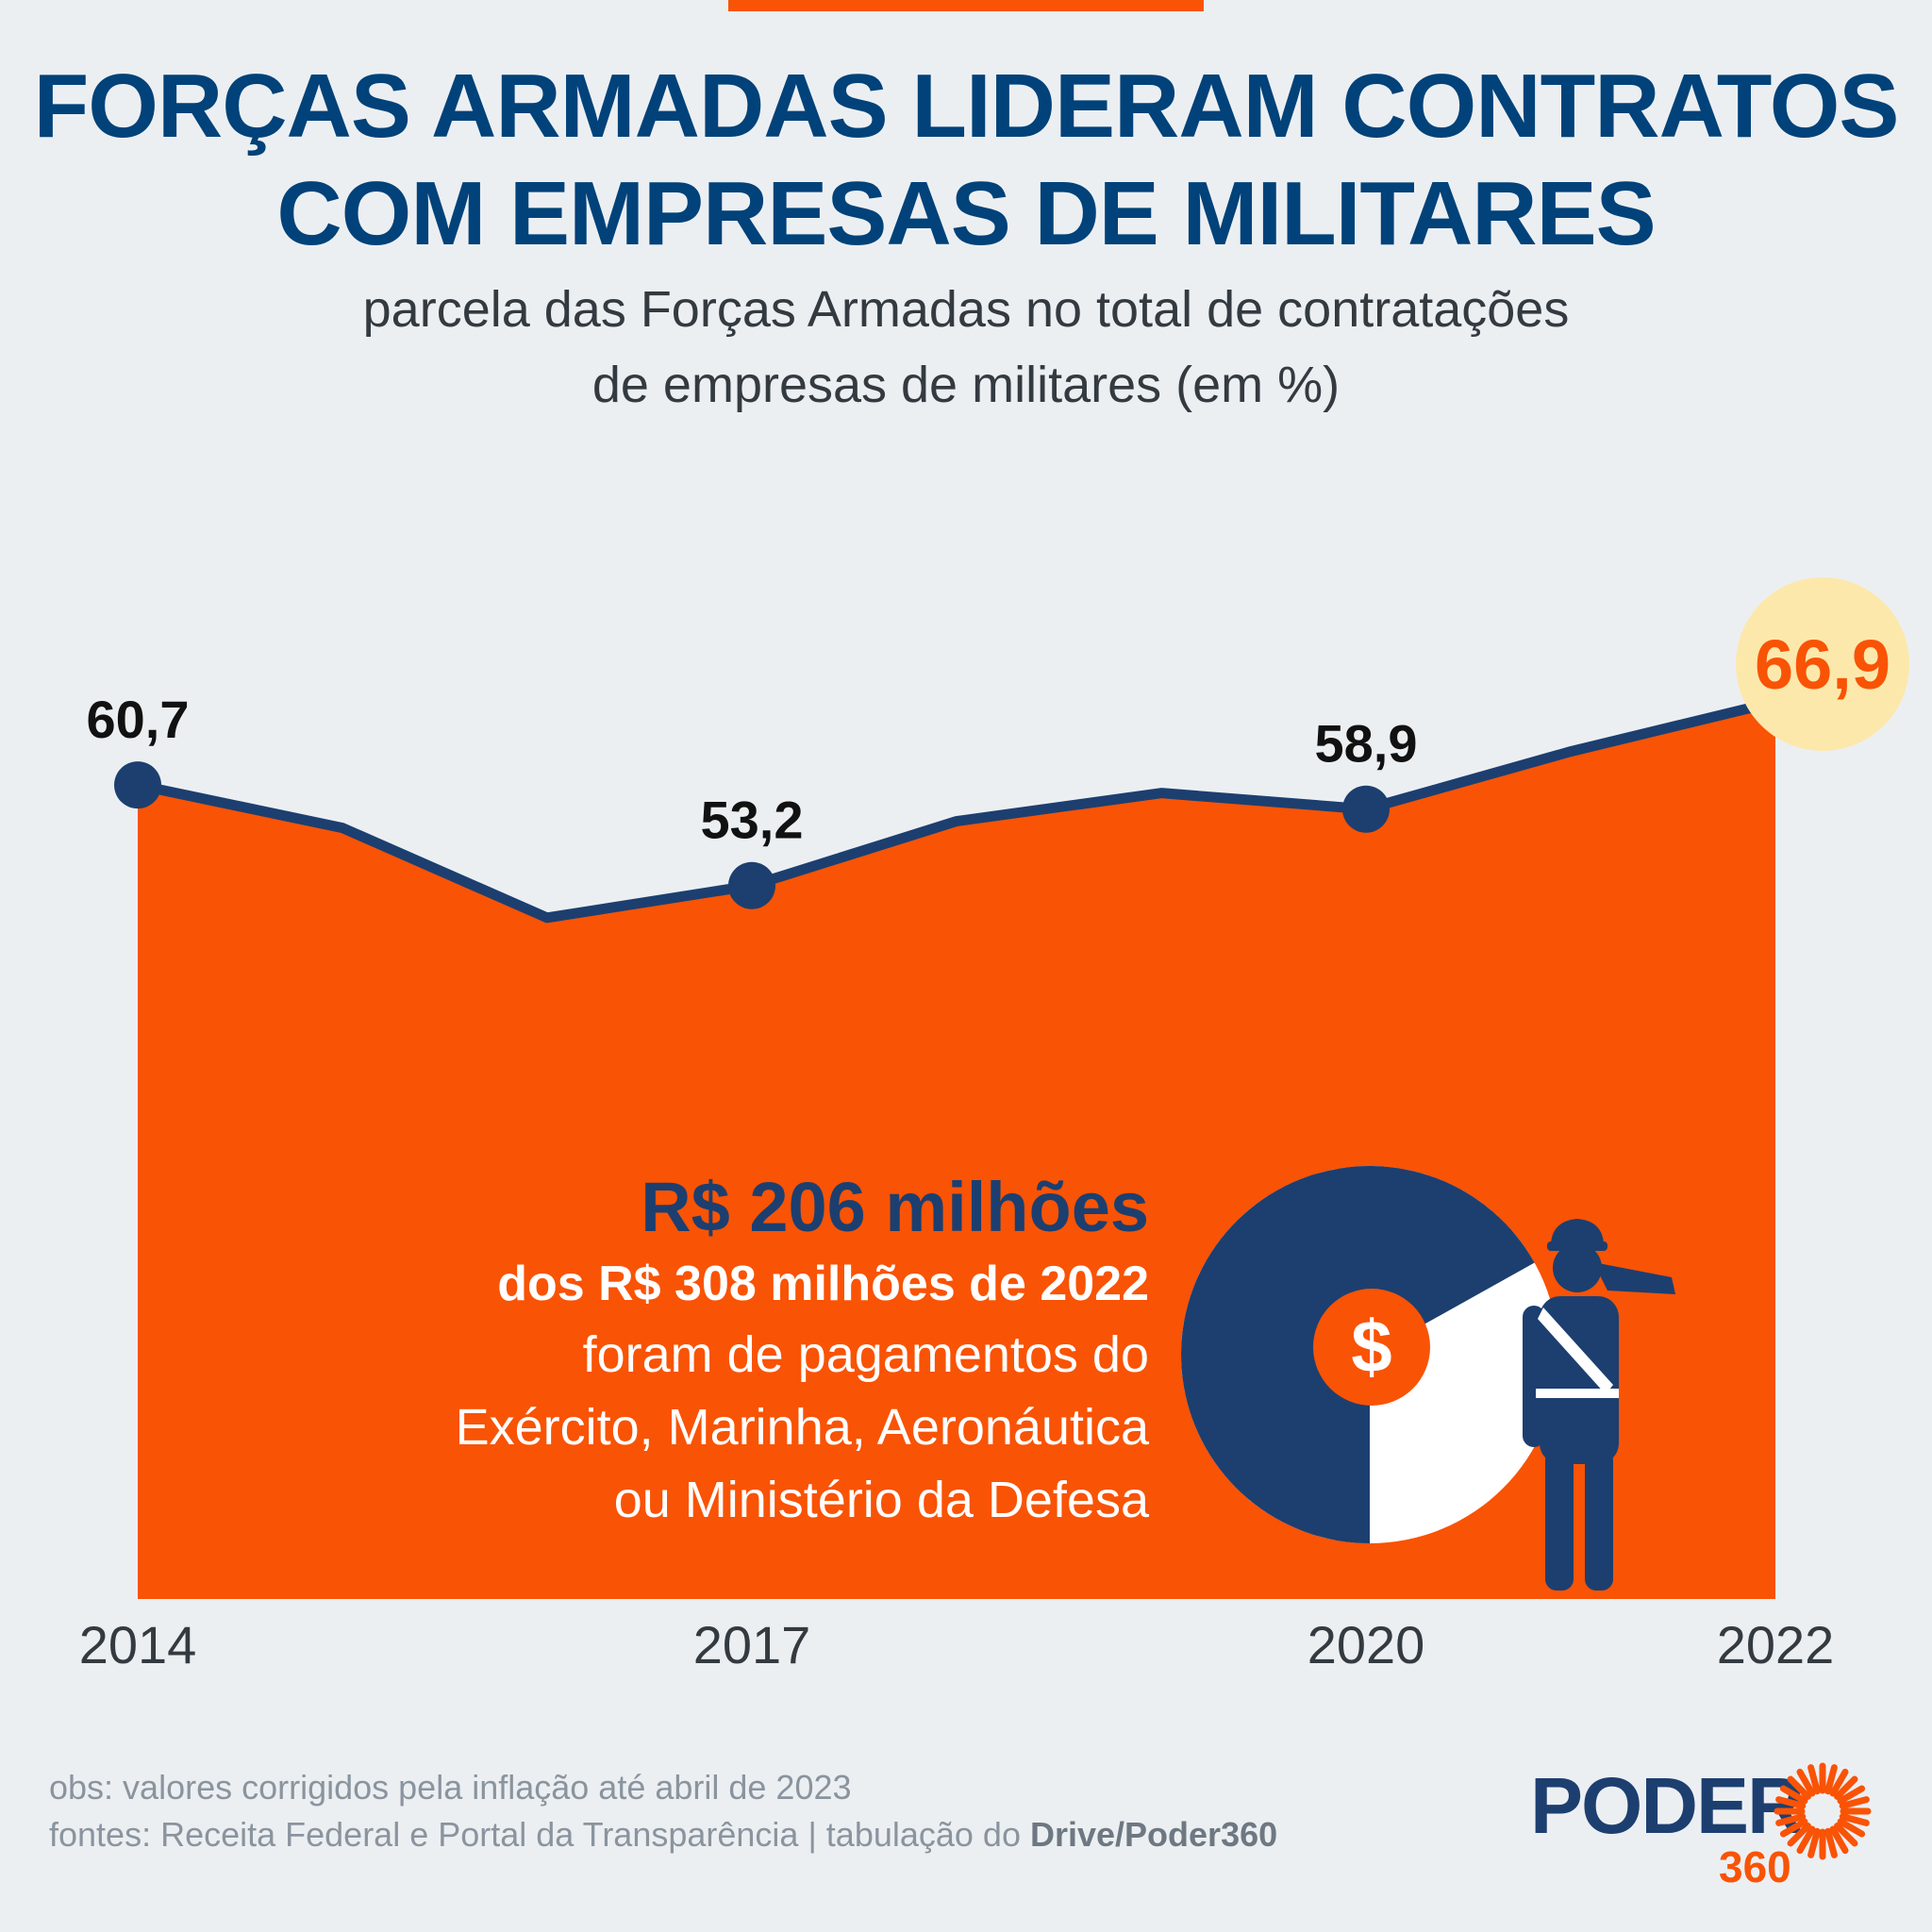  What do you see at coordinates (1755, 1866) in the screenshot?
I see `logo-number: 360` at bounding box center [1755, 1866].